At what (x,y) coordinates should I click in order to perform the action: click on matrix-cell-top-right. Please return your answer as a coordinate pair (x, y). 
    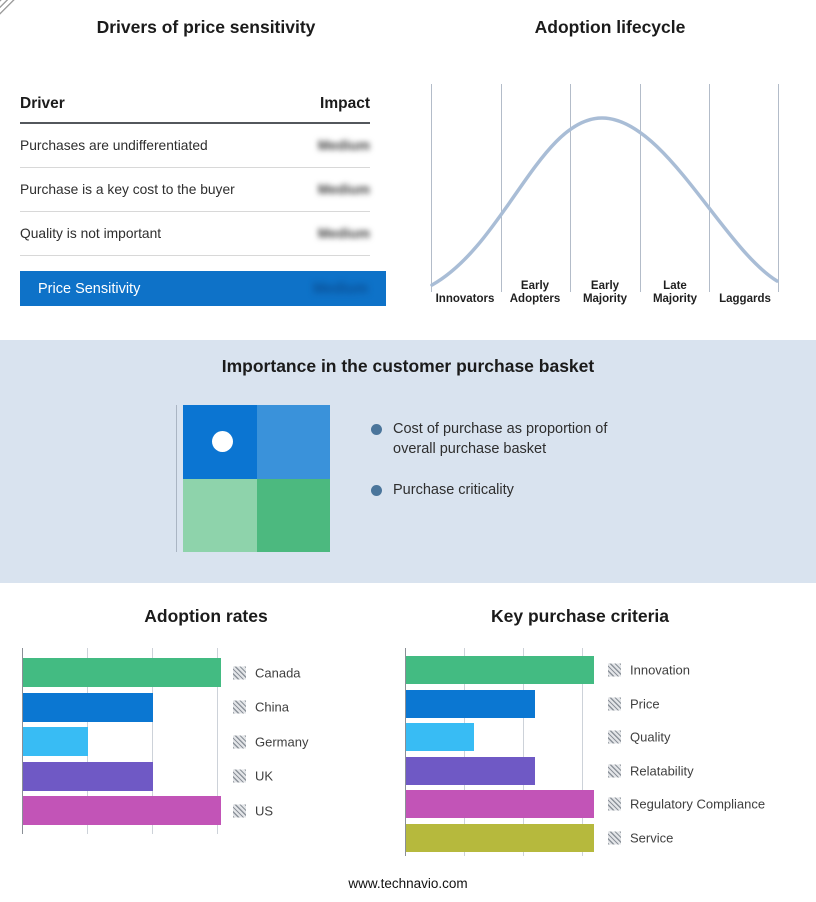
    Looking at the image, I should click on (293, 442).